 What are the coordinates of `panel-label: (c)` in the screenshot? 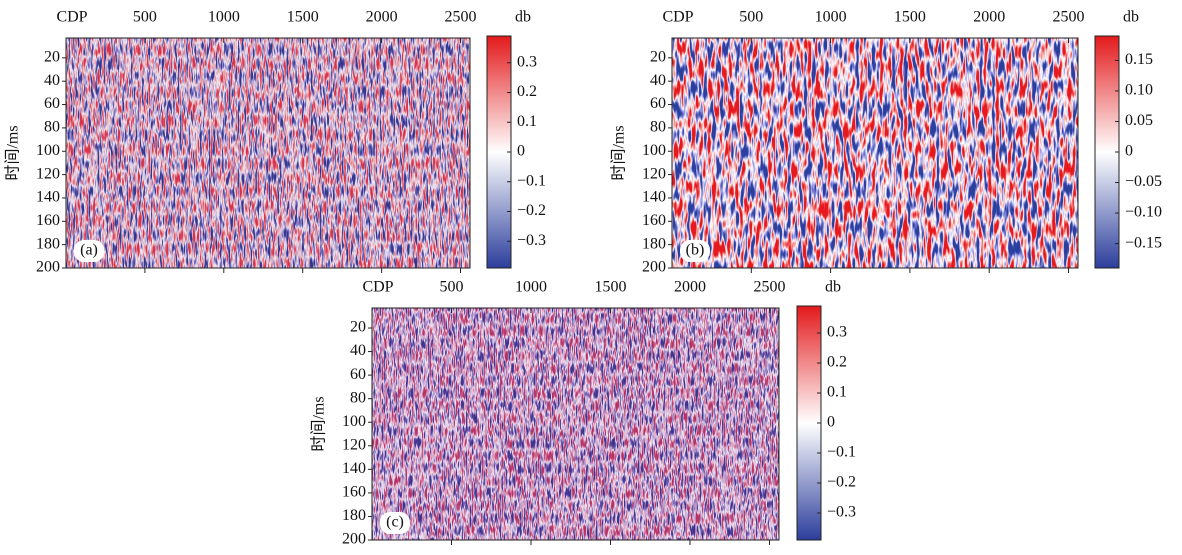 It's located at (395, 522).